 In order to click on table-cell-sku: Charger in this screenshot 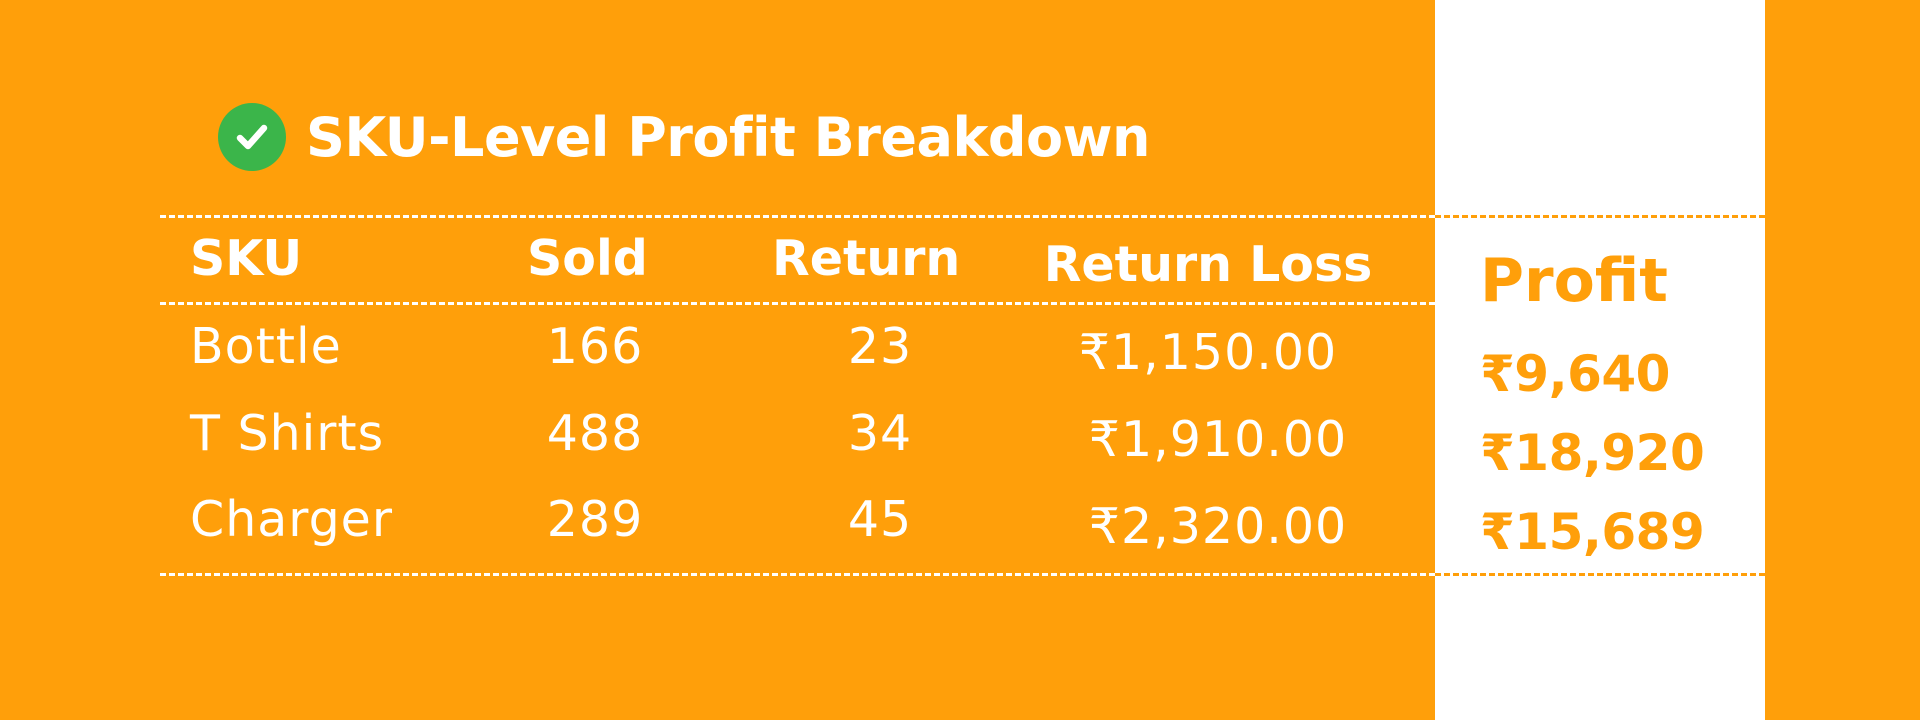, I will do `click(291, 519)`.